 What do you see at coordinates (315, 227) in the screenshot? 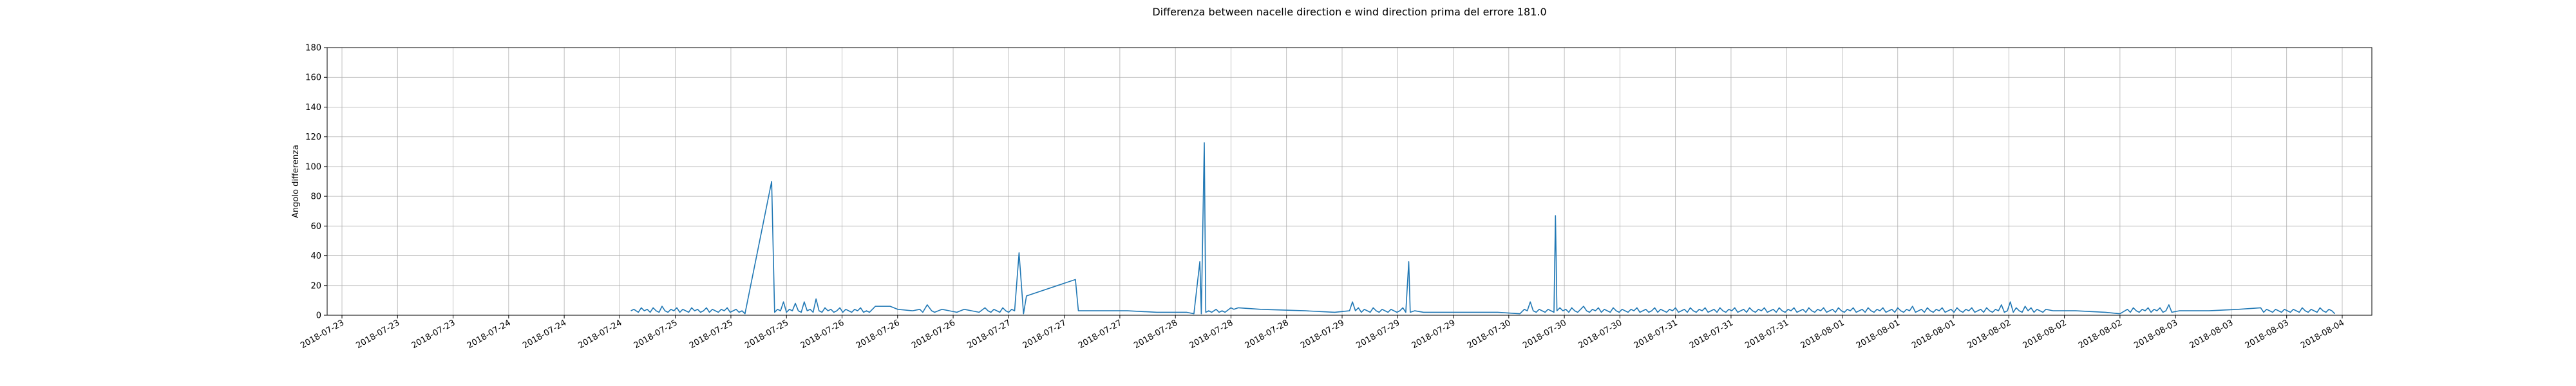
I see `y-tick-label: 60` at bounding box center [315, 227].